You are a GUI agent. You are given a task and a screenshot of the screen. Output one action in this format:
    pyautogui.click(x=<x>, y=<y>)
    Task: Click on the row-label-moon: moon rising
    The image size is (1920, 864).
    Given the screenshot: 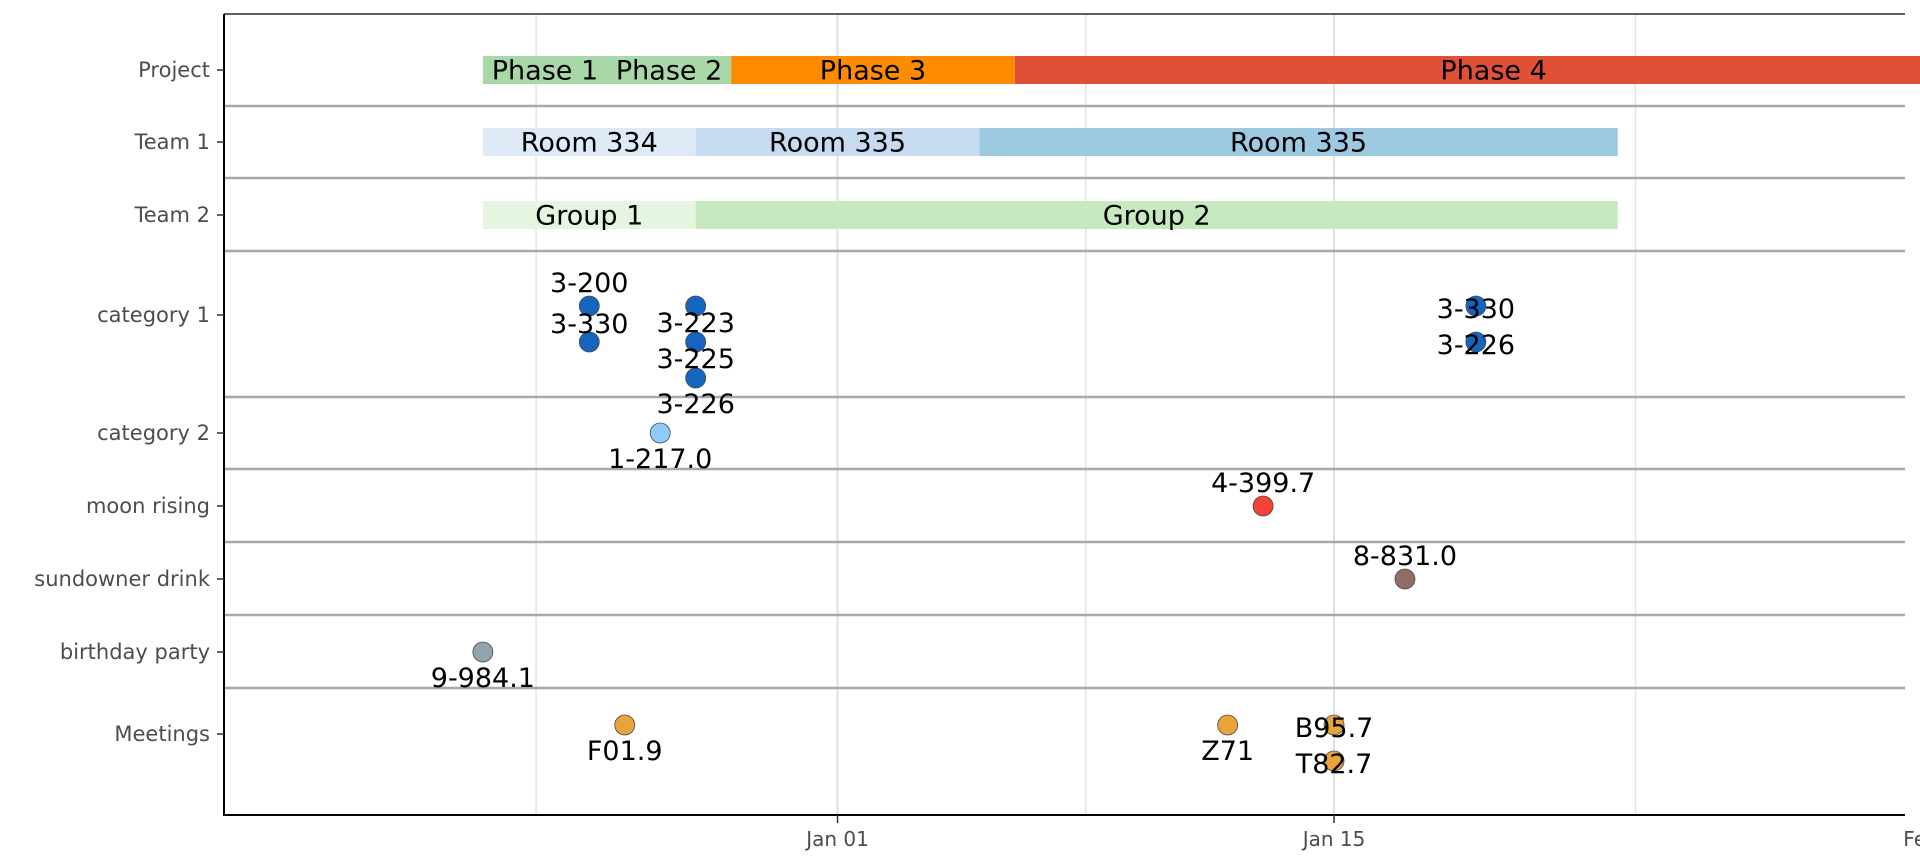 What is the action you would take?
    pyautogui.click(x=148, y=506)
    